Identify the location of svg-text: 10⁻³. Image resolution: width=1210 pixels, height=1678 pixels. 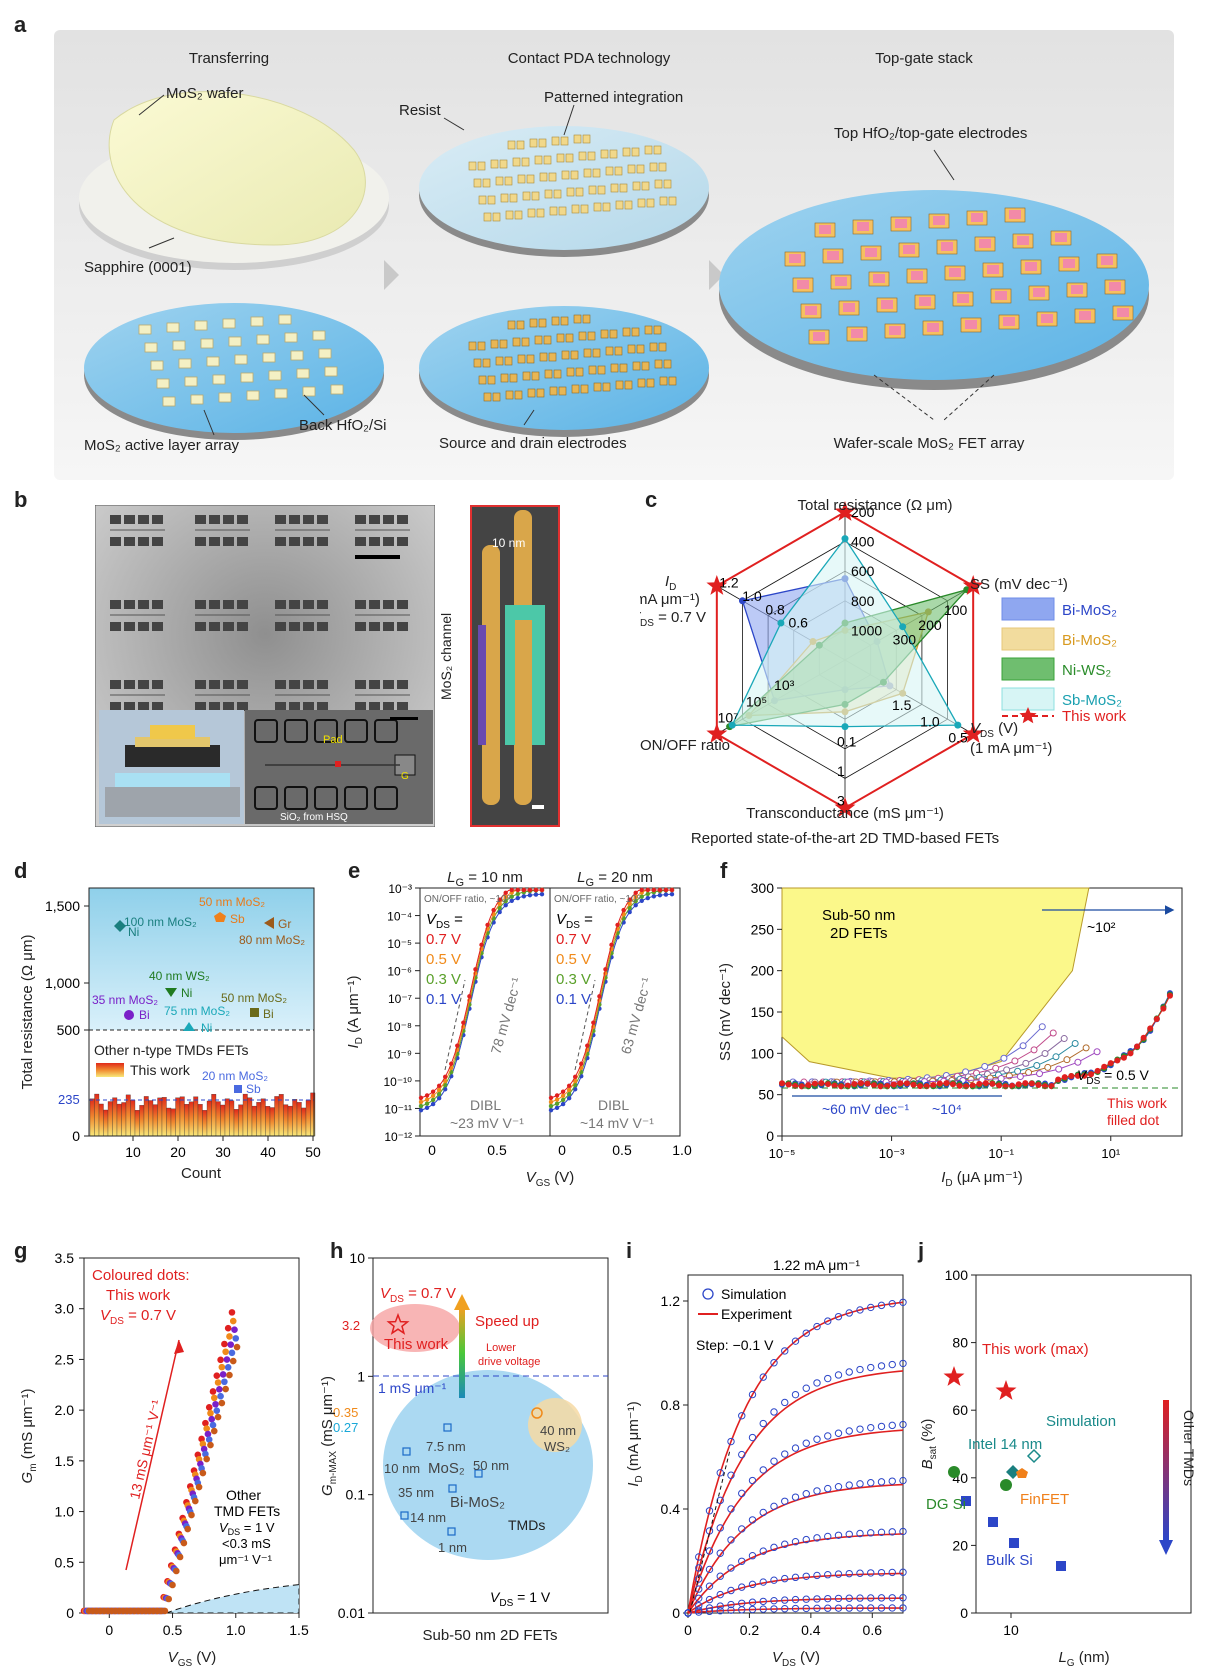
(400, 889).